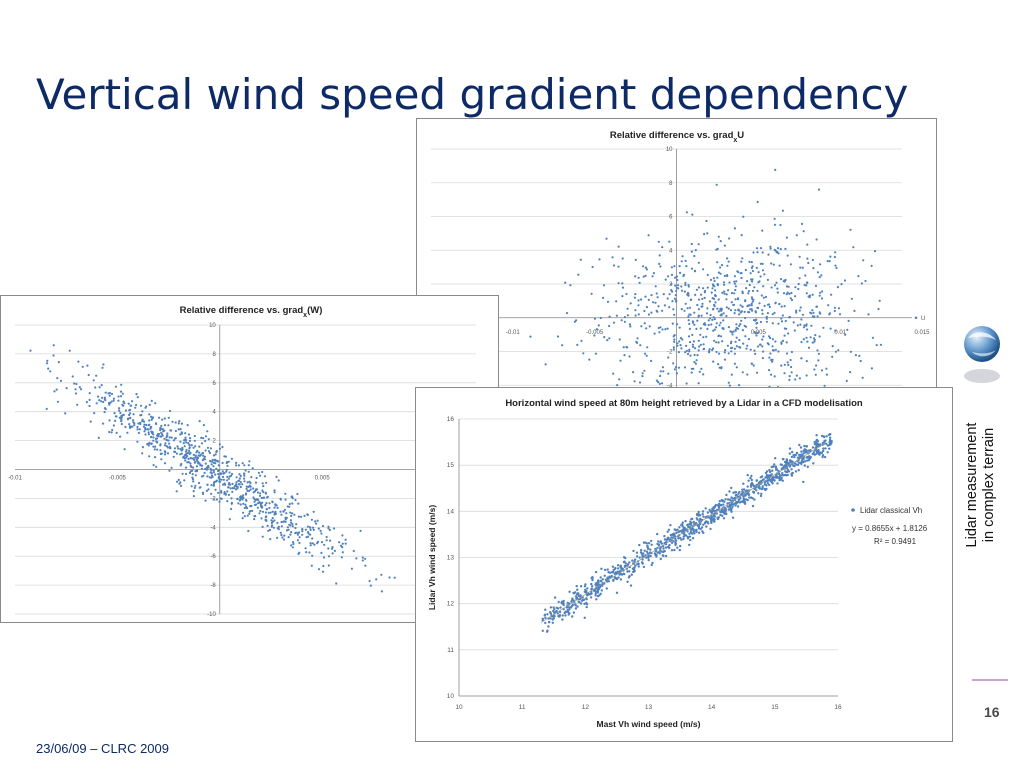 The image size is (1024, 768). Describe the element at coordinates (459, 707) in the screenshot. I see `x-tick-label: 10` at that location.